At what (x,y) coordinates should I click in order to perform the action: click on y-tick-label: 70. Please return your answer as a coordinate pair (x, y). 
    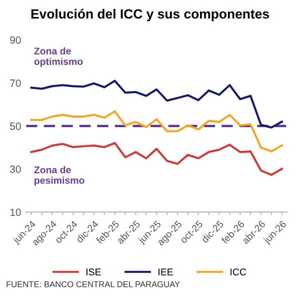
    Looking at the image, I should click on (15, 83).